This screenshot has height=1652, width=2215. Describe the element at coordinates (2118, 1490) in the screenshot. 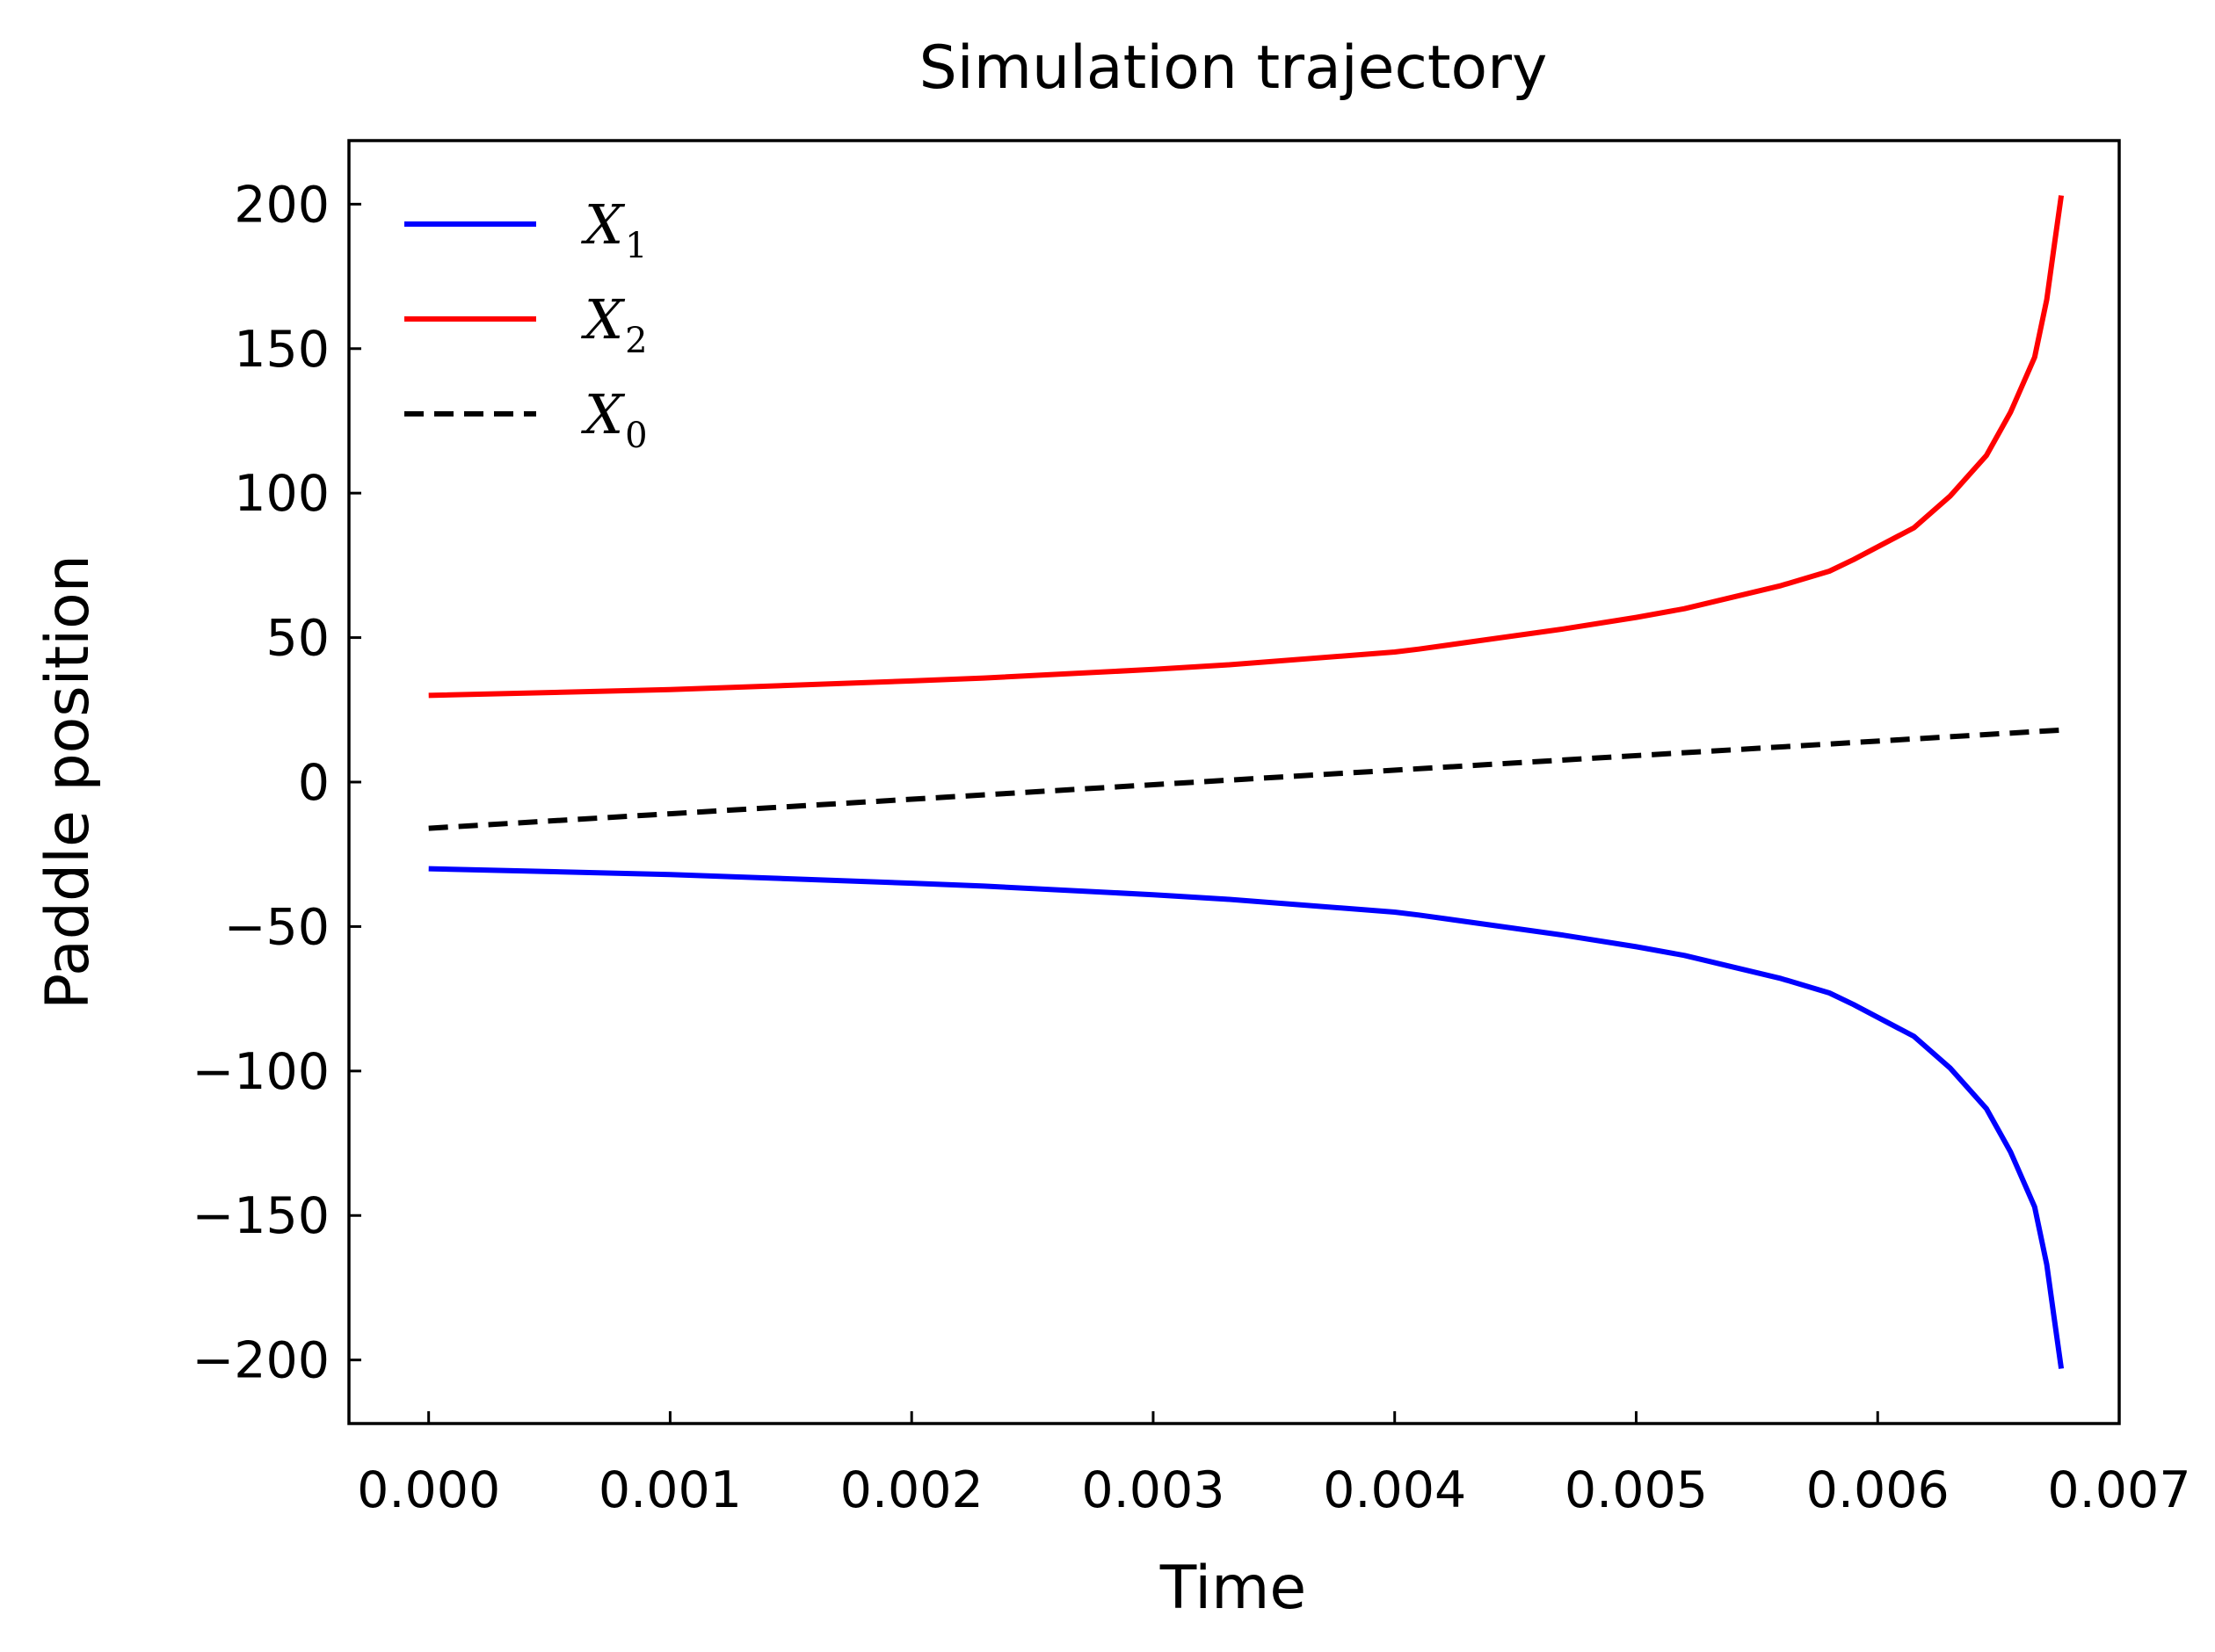

I see `x-tick-label: 0.007` at that location.